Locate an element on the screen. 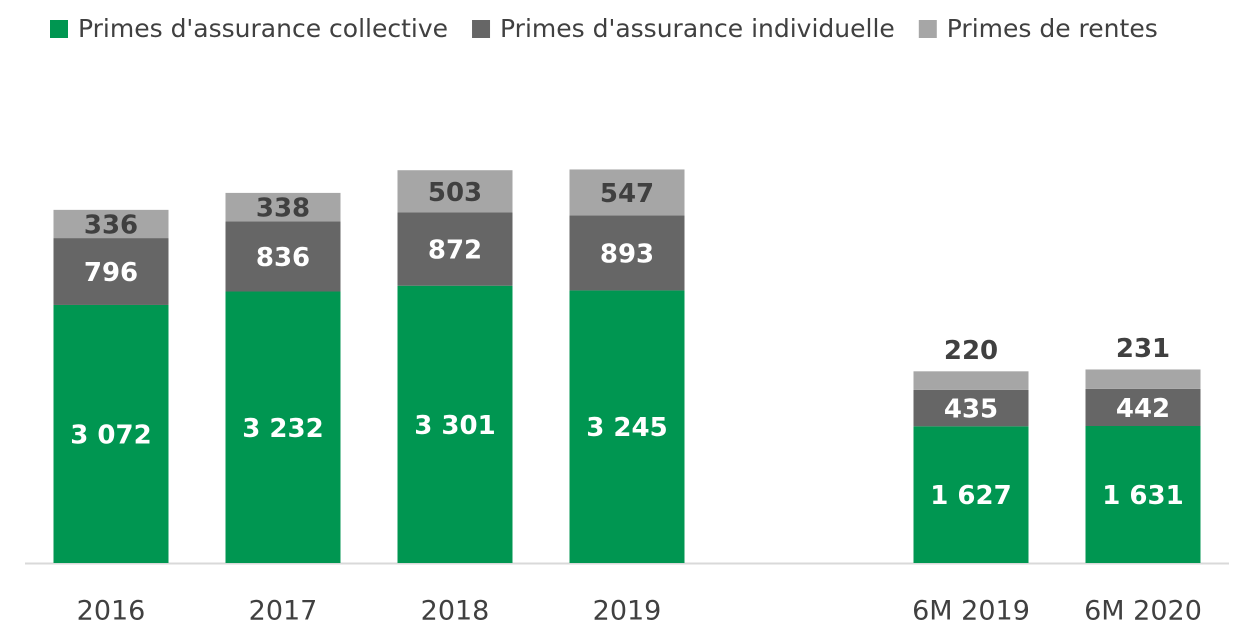 This screenshot has height=625, width=1250. x-tick-label: 2019 is located at coordinates (627, 610).